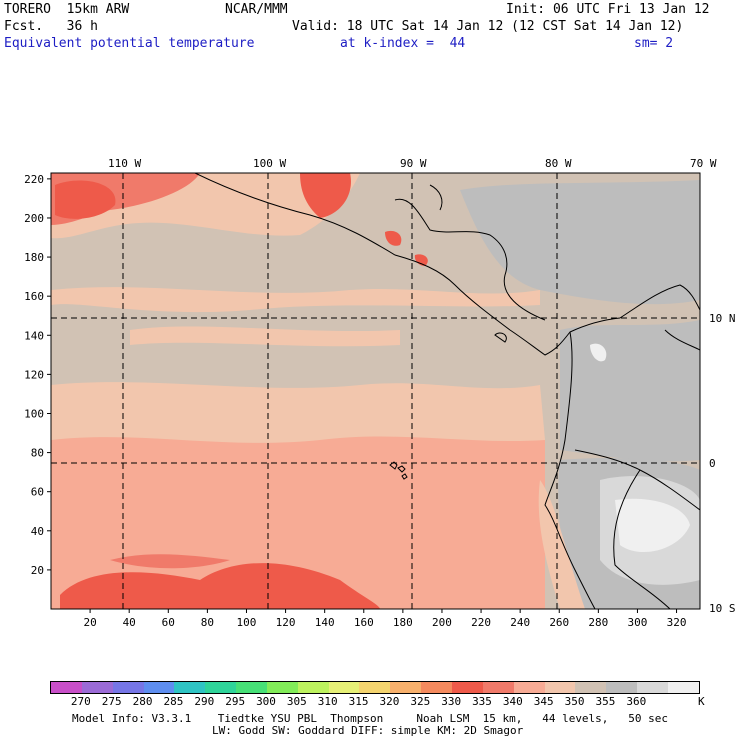  I want to click on lon-label-110w: 110 W, so click(125, 163).